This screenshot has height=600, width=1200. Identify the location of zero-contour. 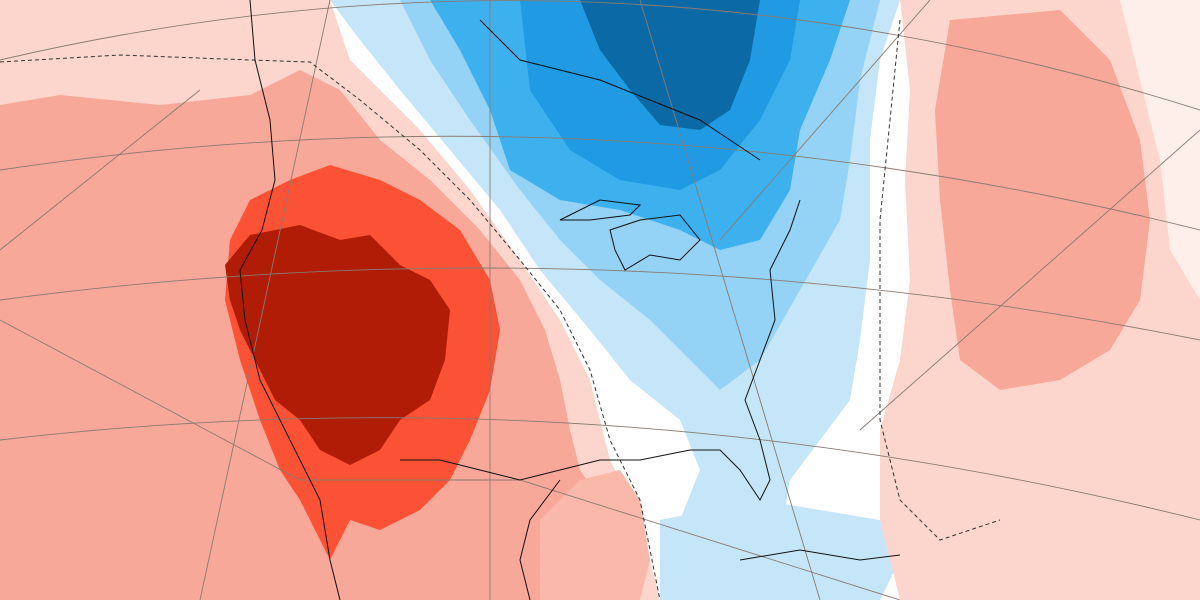
(940, 280).